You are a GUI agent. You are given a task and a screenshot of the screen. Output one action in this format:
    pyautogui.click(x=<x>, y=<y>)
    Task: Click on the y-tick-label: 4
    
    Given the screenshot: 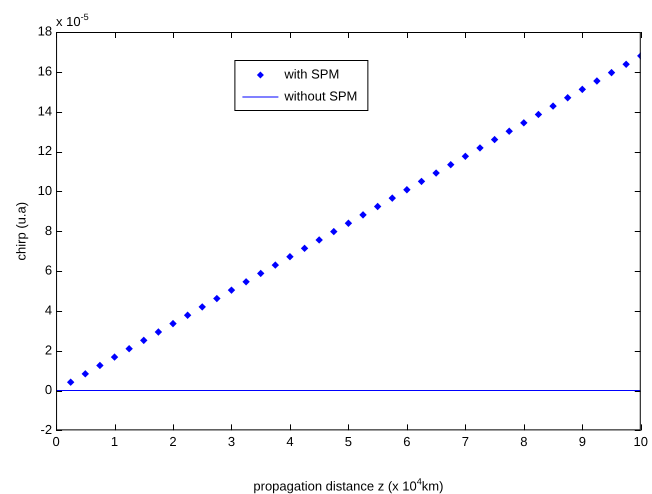 What is the action you would take?
    pyautogui.click(x=48, y=310)
    